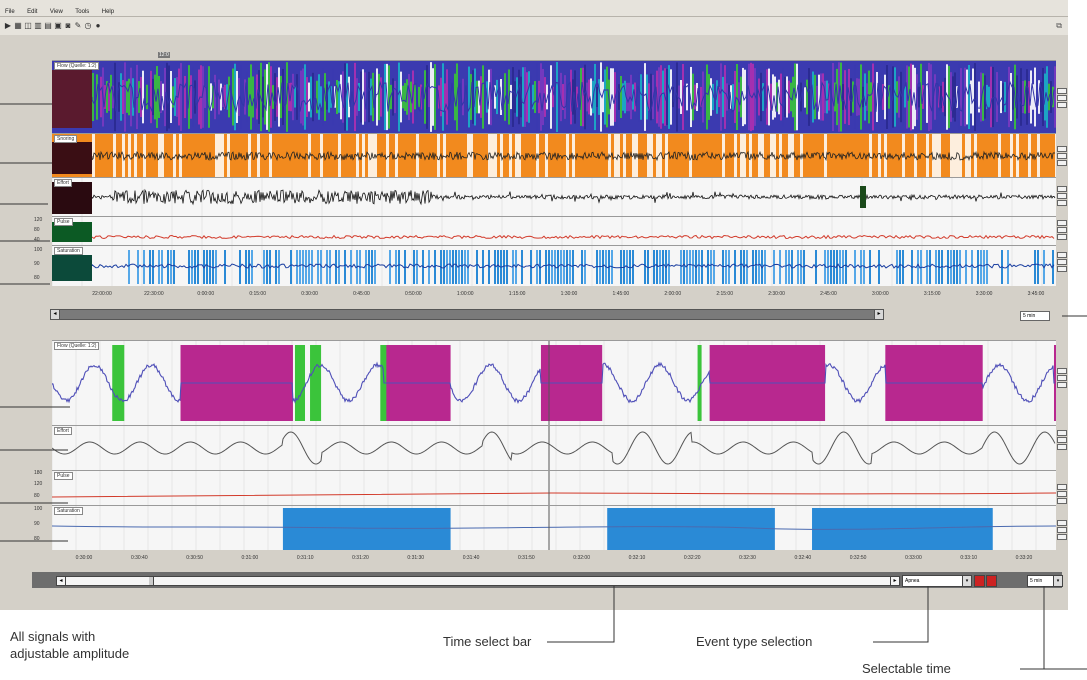  Describe the element at coordinates (912, 581) in the screenshot. I see `event-type-value: Apnea` at that location.